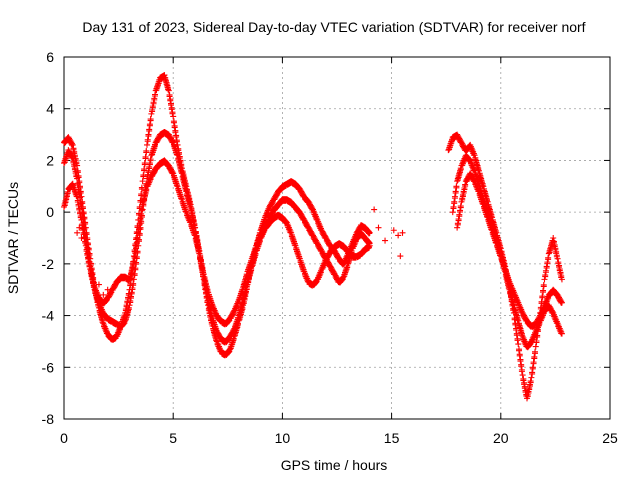  I want to click on x-axis-label: GPS time / hours, so click(334, 465).